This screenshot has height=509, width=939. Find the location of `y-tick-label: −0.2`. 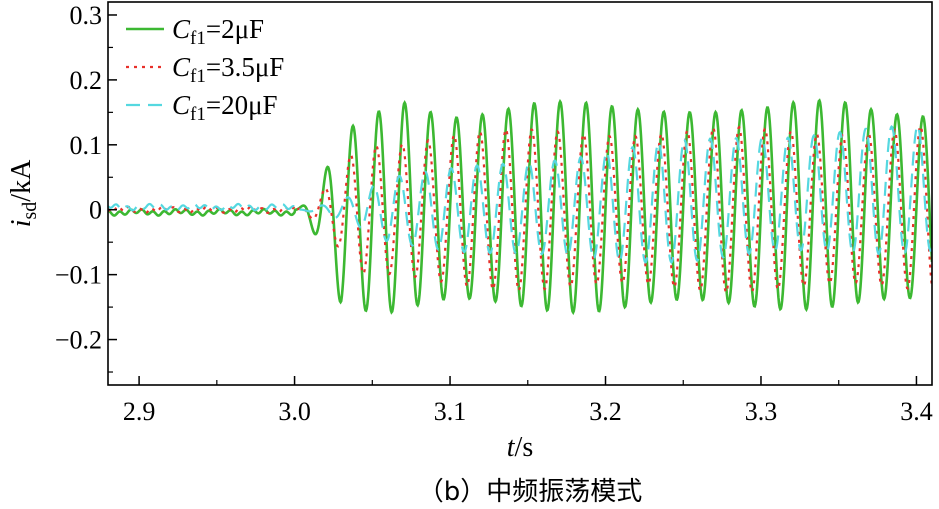

y-tick-label: −0.2 is located at coordinates (78, 340).